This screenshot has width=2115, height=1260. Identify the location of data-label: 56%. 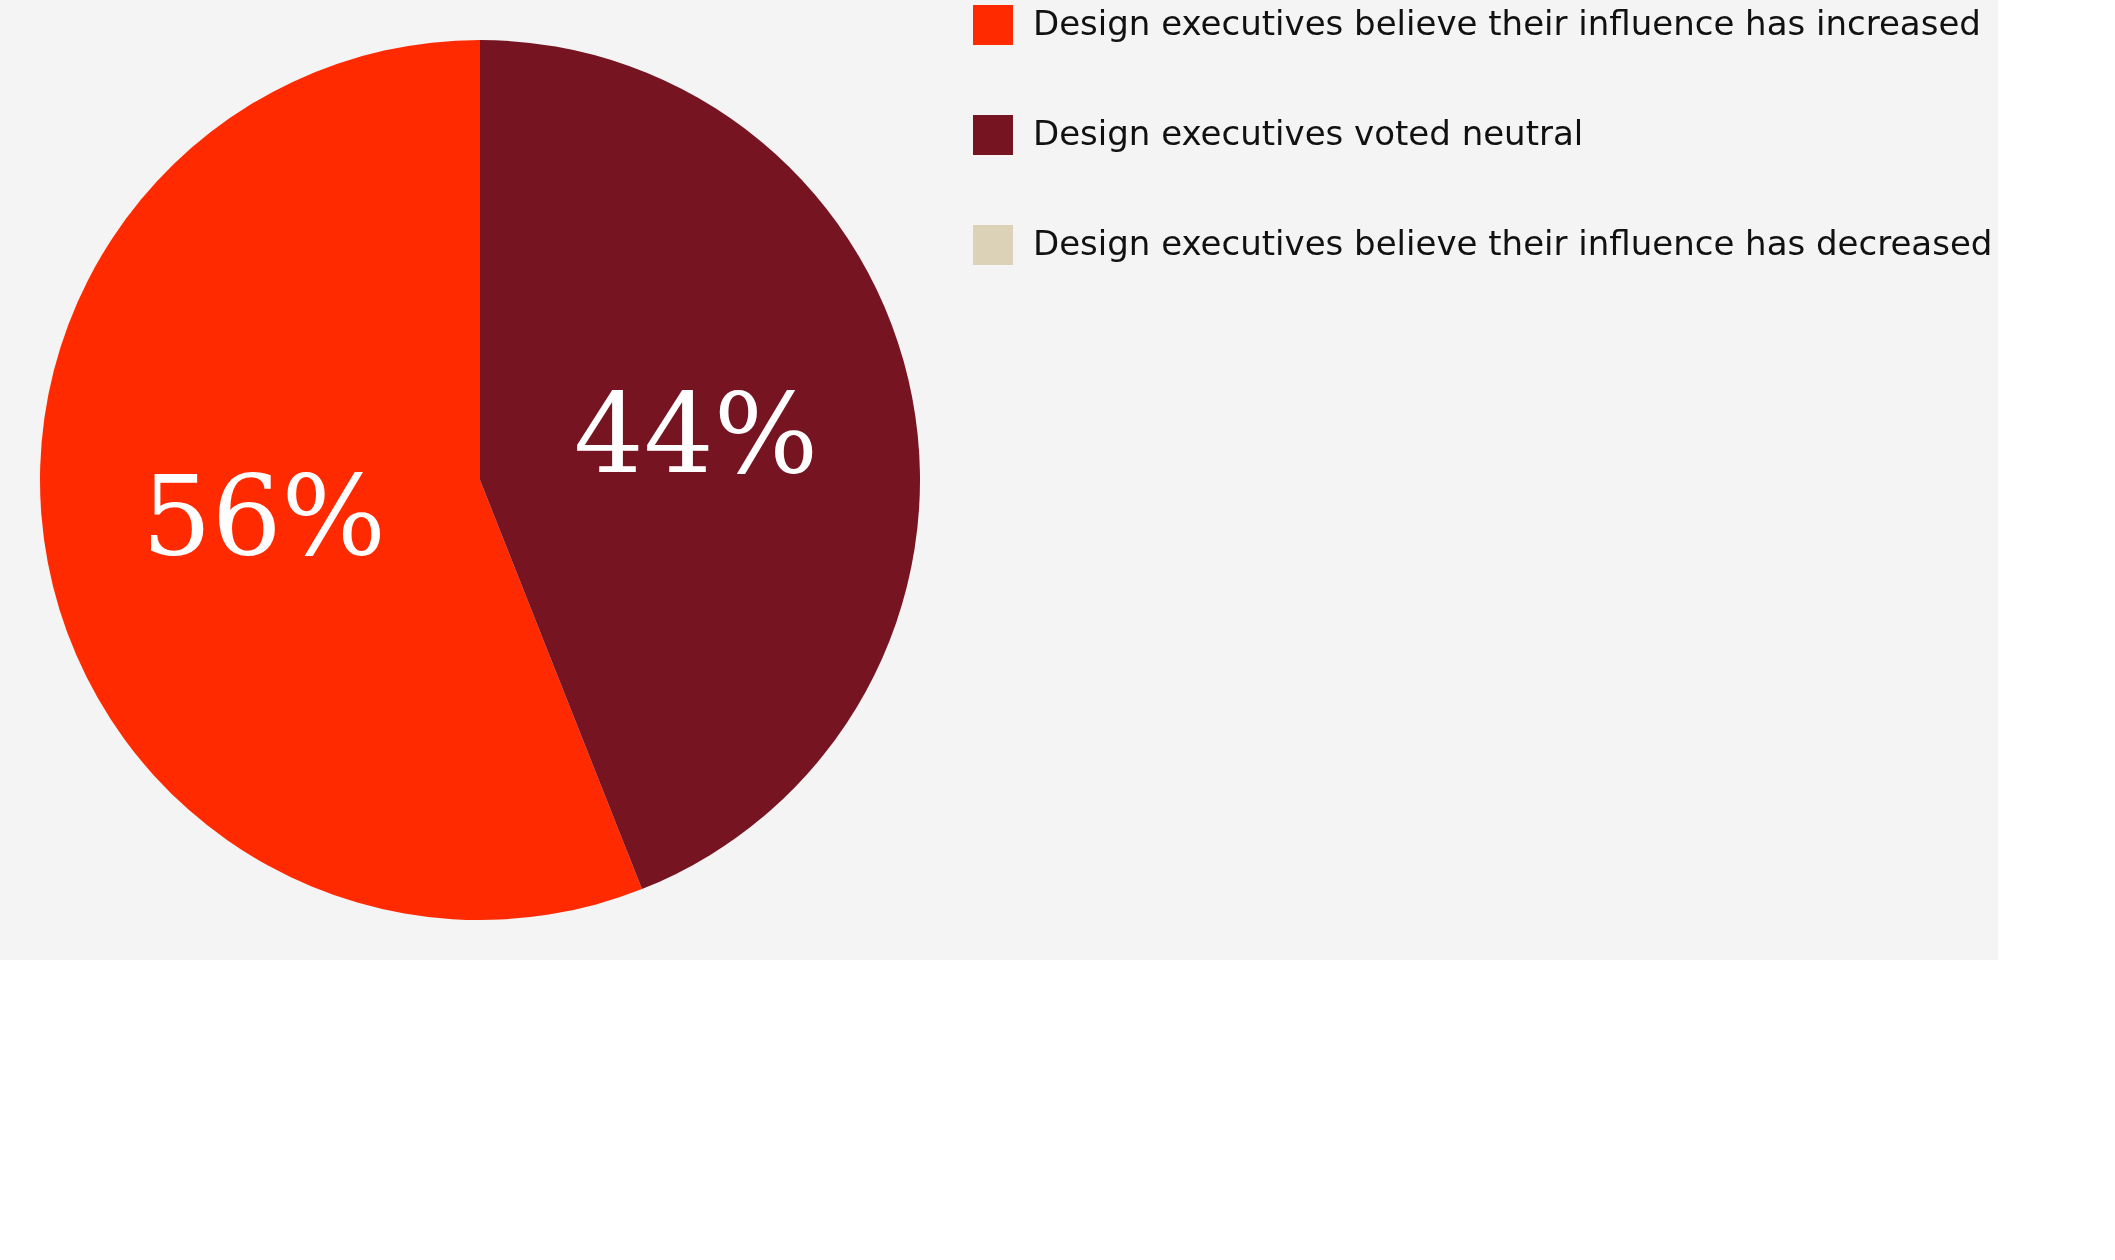
(264, 516).